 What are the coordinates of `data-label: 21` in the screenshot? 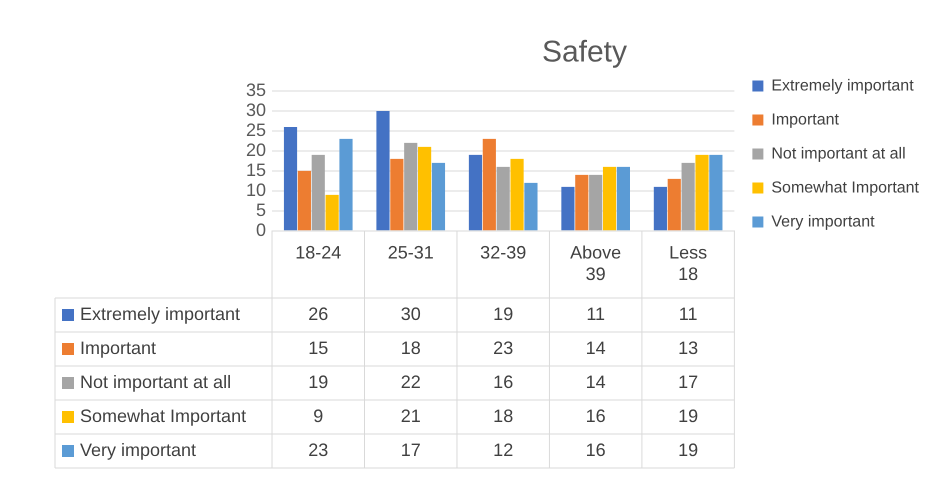 It's located at (410, 416).